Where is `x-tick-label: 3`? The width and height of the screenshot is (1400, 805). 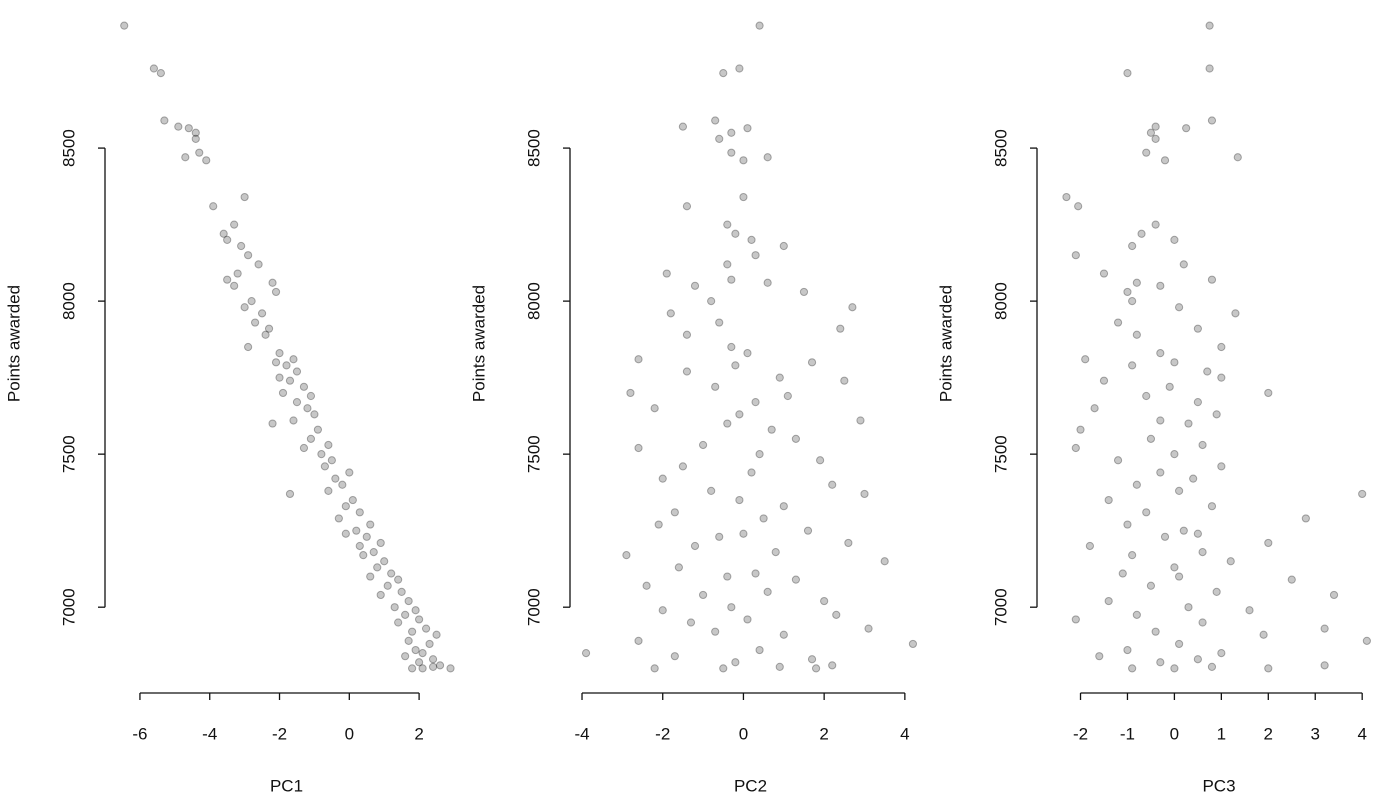 x-tick-label: 3 is located at coordinates (1315, 733).